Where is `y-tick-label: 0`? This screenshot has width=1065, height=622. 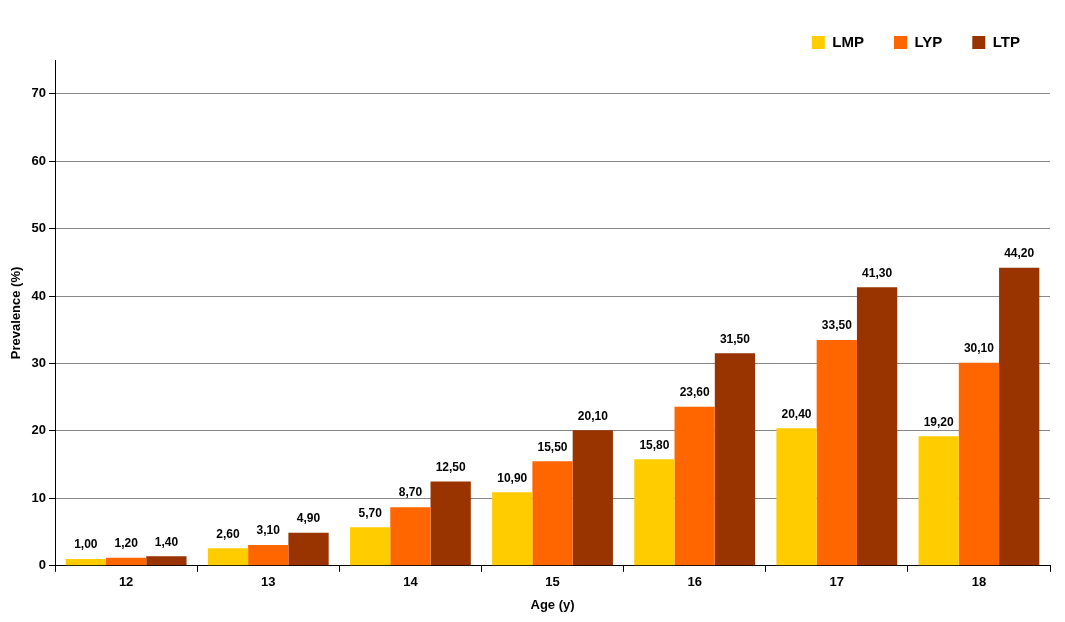
y-tick-label: 0 is located at coordinates (42, 565).